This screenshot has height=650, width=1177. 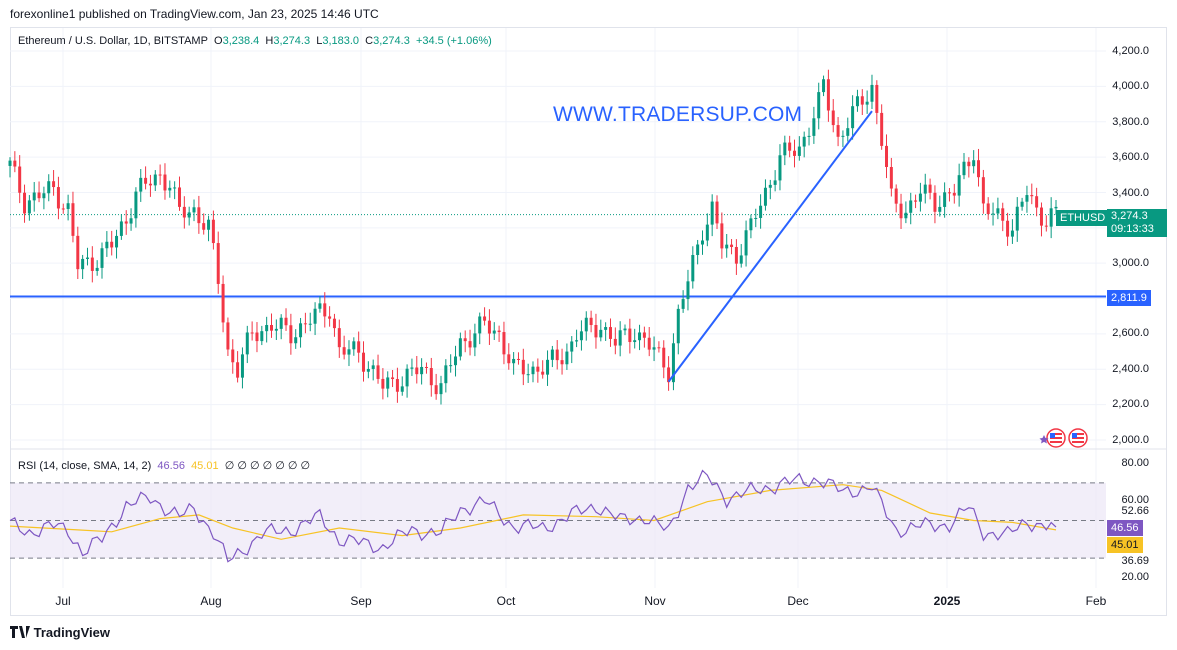 What do you see at coordinates (1135, 561) in the screenshot?
I see `rsi-tick: 36.69` at bounding box center [1135, 561].